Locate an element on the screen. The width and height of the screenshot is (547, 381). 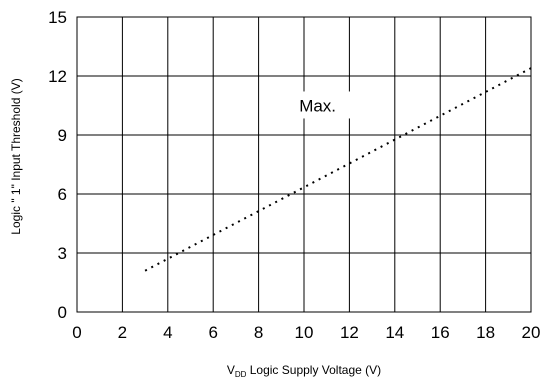
x-tick-labels: 0 2 4 6 8 10 12 14 16 18 20 is located at coordinates (306, 332).